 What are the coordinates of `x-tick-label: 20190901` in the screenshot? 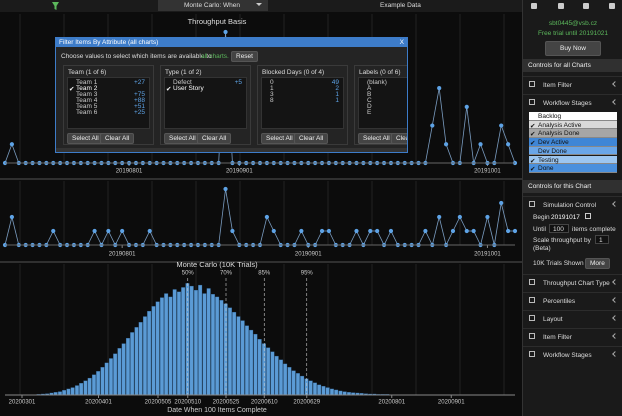 It's located at (308, 255).